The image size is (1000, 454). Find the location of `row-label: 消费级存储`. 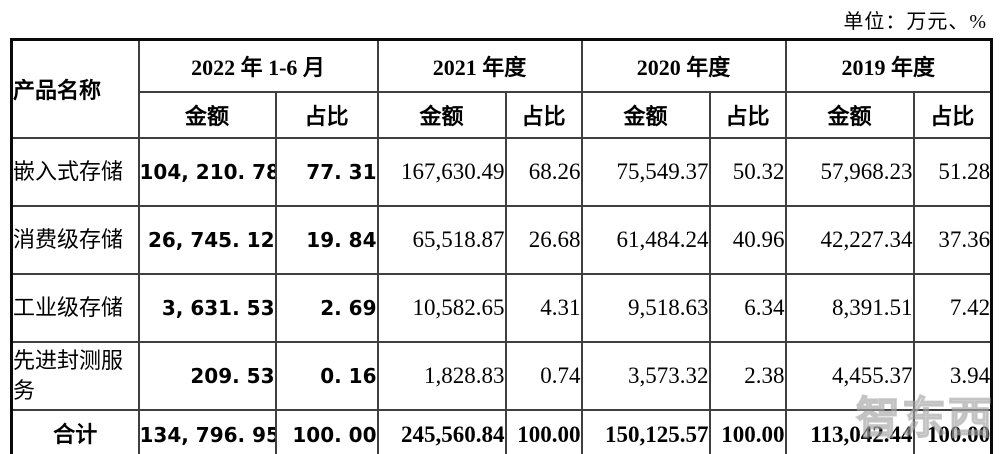

row-label: 消费级存储 is located at coordinates (75, 240).